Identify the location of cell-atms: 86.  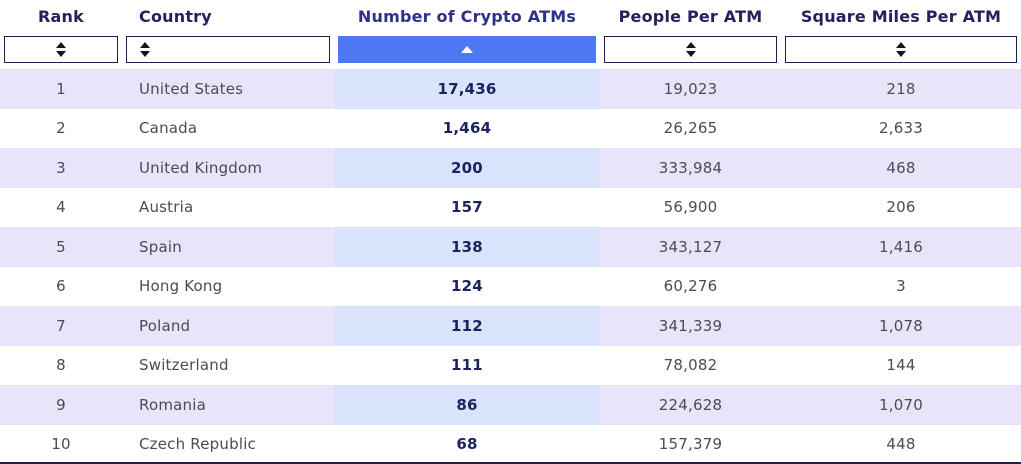
(467, 405).